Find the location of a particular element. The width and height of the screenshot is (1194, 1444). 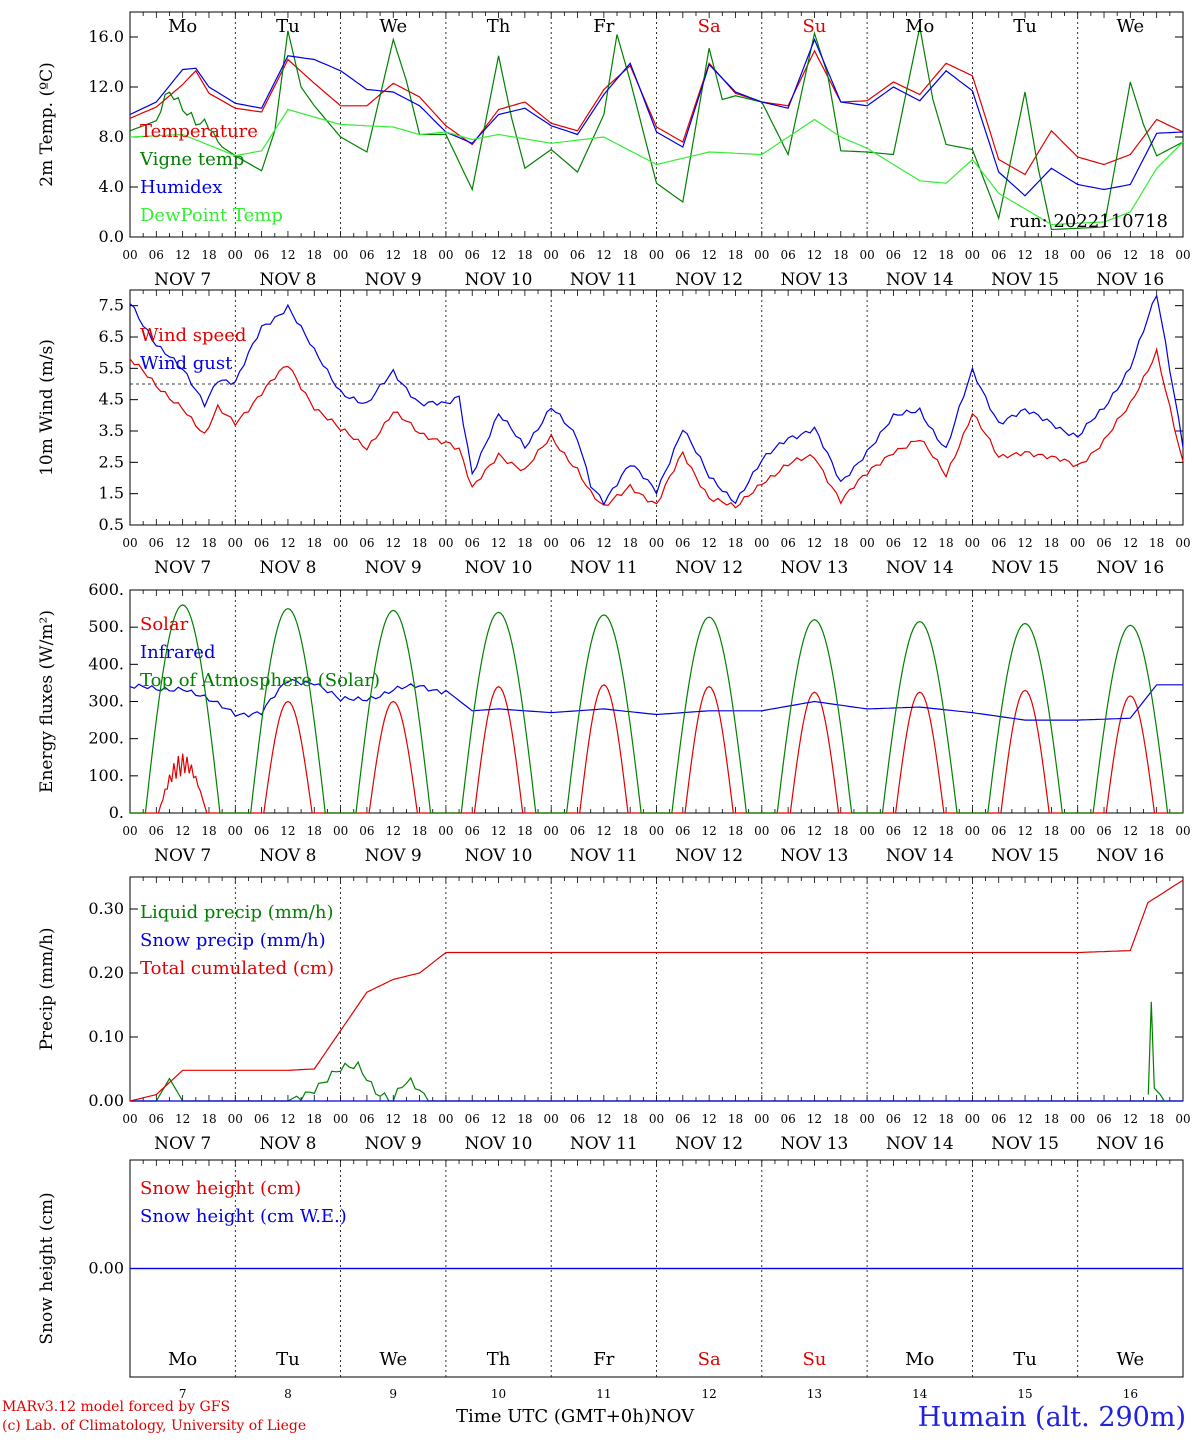

y-tick-label: 0.30 is located at coordinates (106, 908).